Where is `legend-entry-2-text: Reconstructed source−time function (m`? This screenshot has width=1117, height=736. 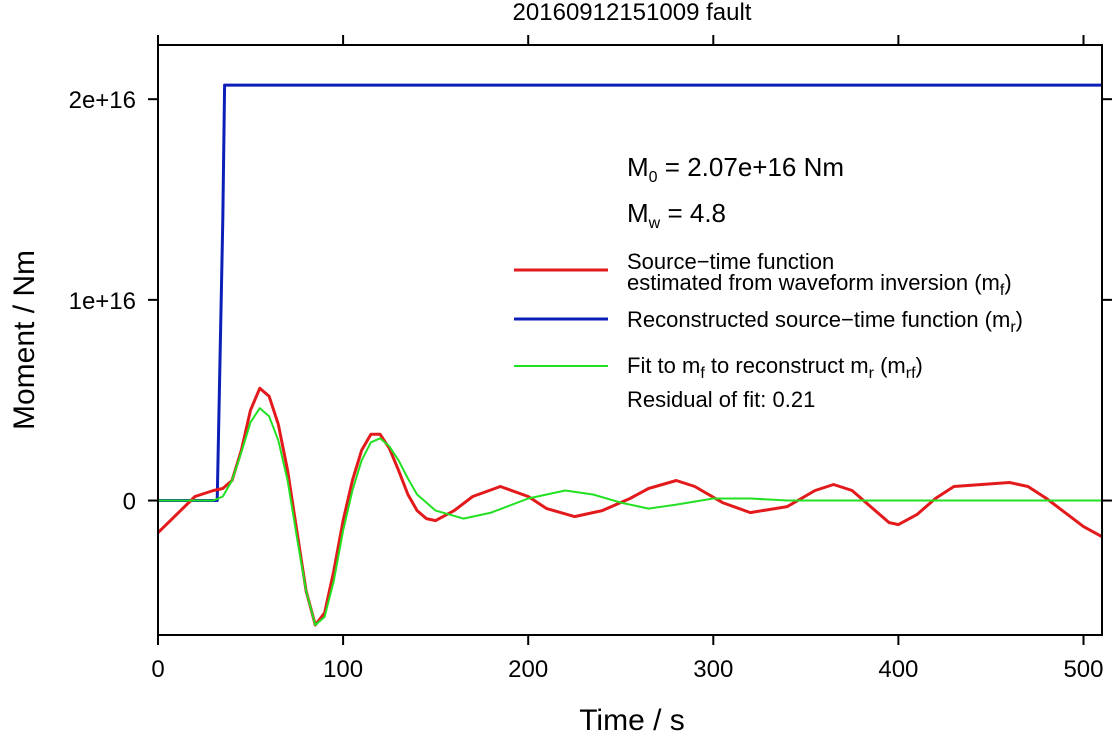
legend-entry-2-text: Reconstructed source−time function (m is located at coordinates (818, 319).